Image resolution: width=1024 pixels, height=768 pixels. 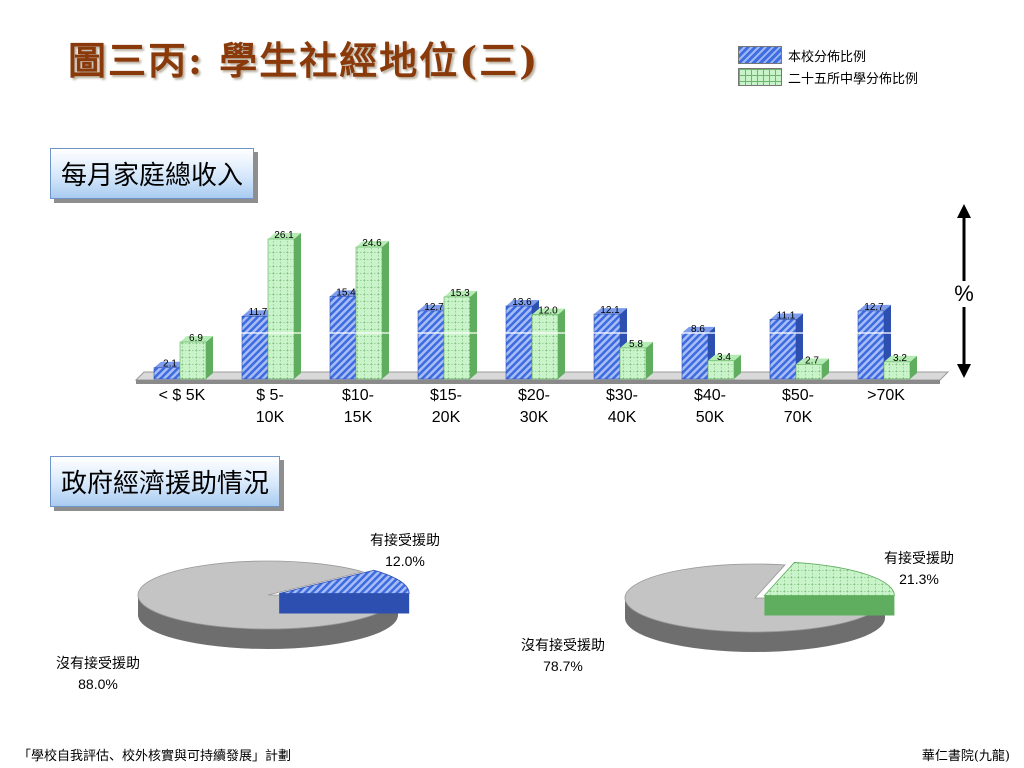 I want to click on legend-item-school: 本校分佈比例, so click(x=828, y=55).